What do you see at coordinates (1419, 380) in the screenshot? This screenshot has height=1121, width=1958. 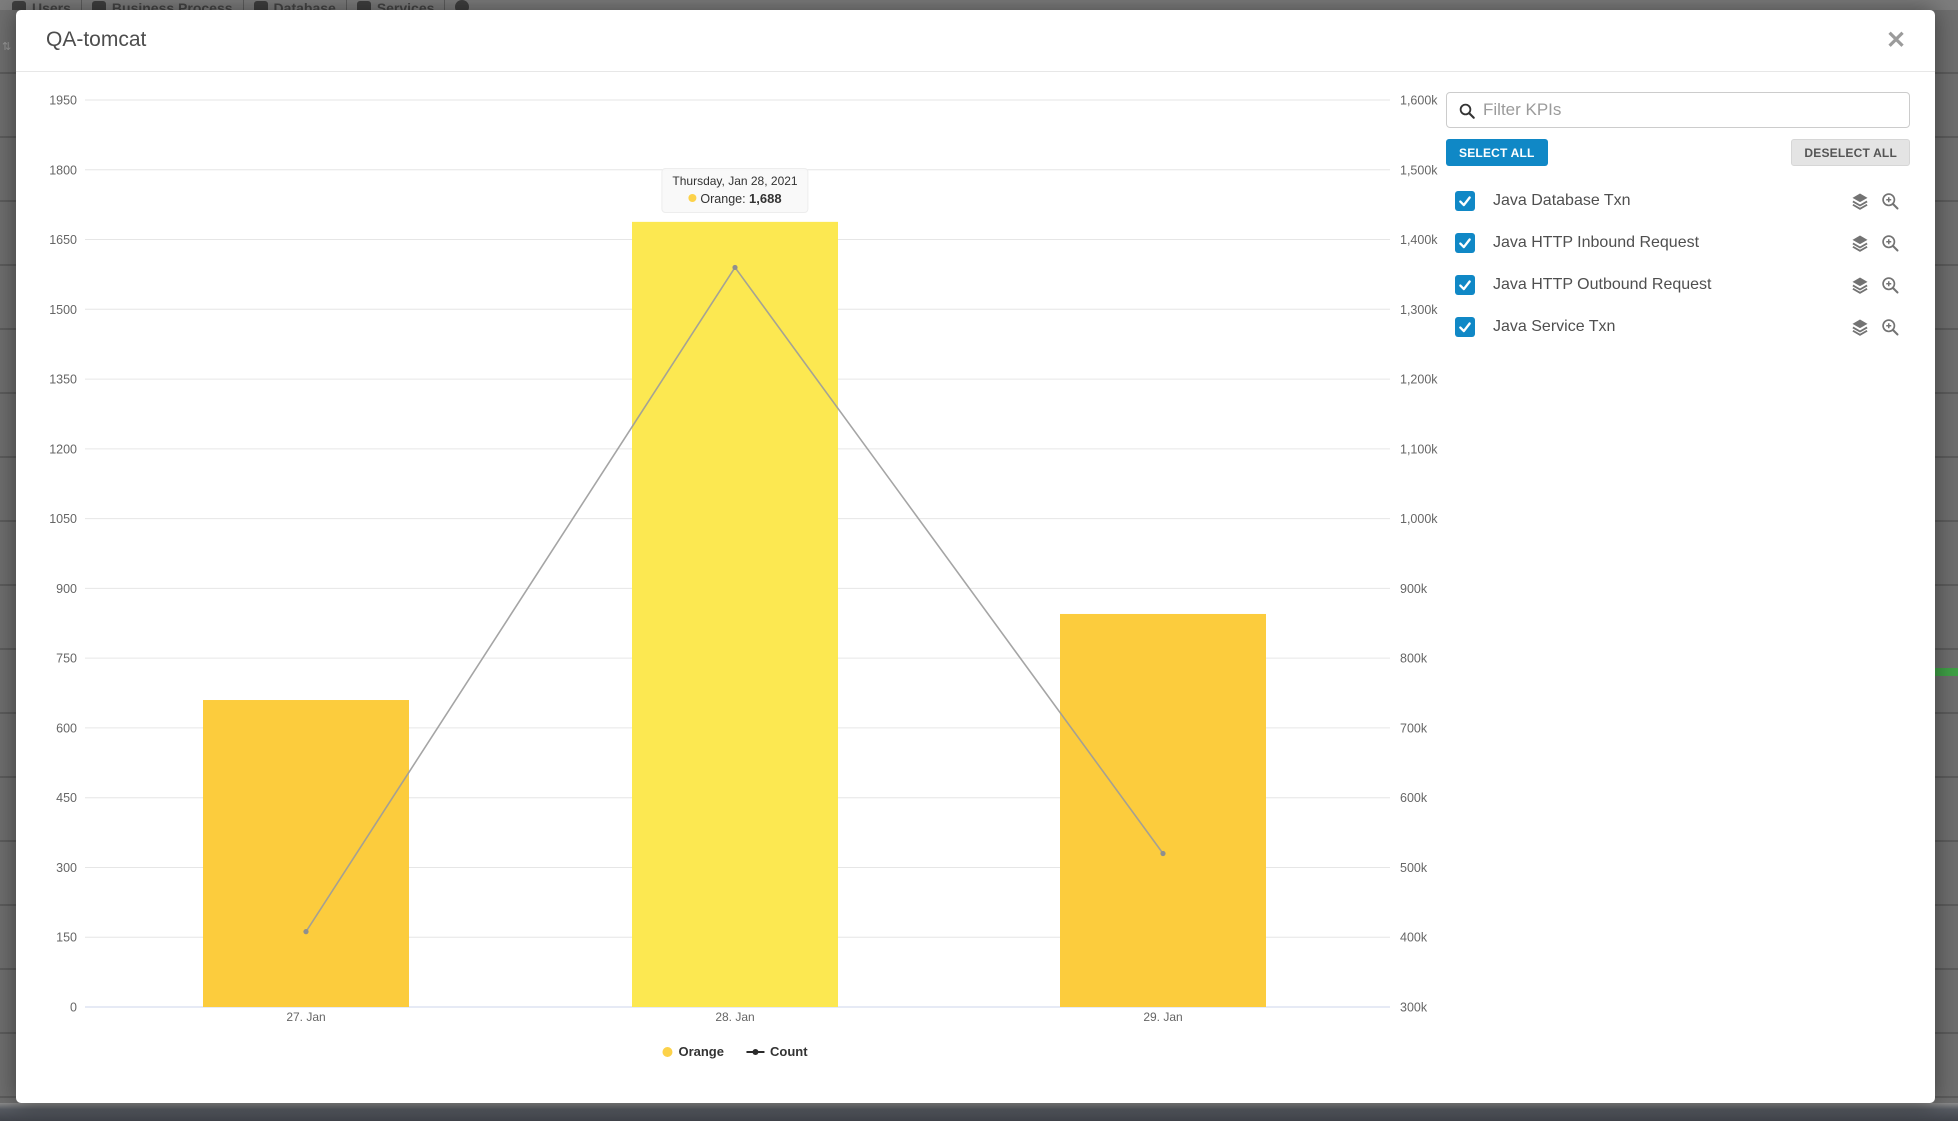 I see `right-axis-tick: 1,200k` at bounding box center [1419, 380].